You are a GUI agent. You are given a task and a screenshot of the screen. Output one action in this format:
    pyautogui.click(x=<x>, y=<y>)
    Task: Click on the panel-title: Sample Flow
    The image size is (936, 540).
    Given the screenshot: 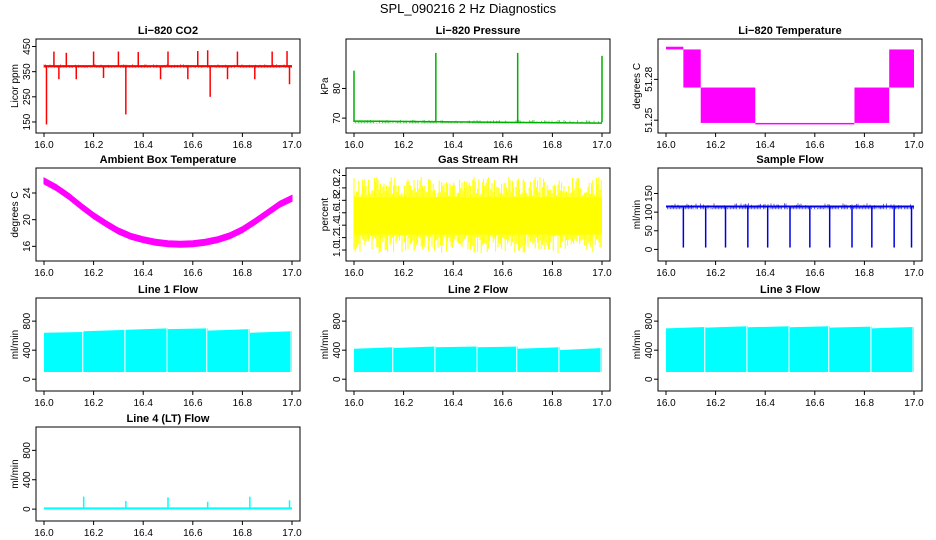 What is the action you would take?
    pyautogui.click(x=790, y=160)
    